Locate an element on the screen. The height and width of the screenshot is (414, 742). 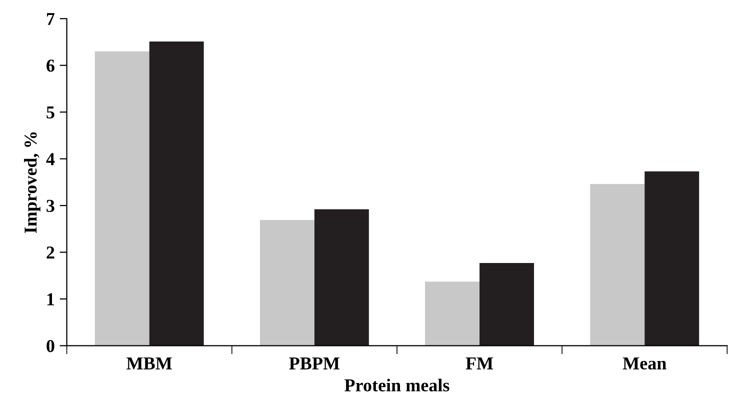
x-tick-label: FM is located at coordinates (480, 364).